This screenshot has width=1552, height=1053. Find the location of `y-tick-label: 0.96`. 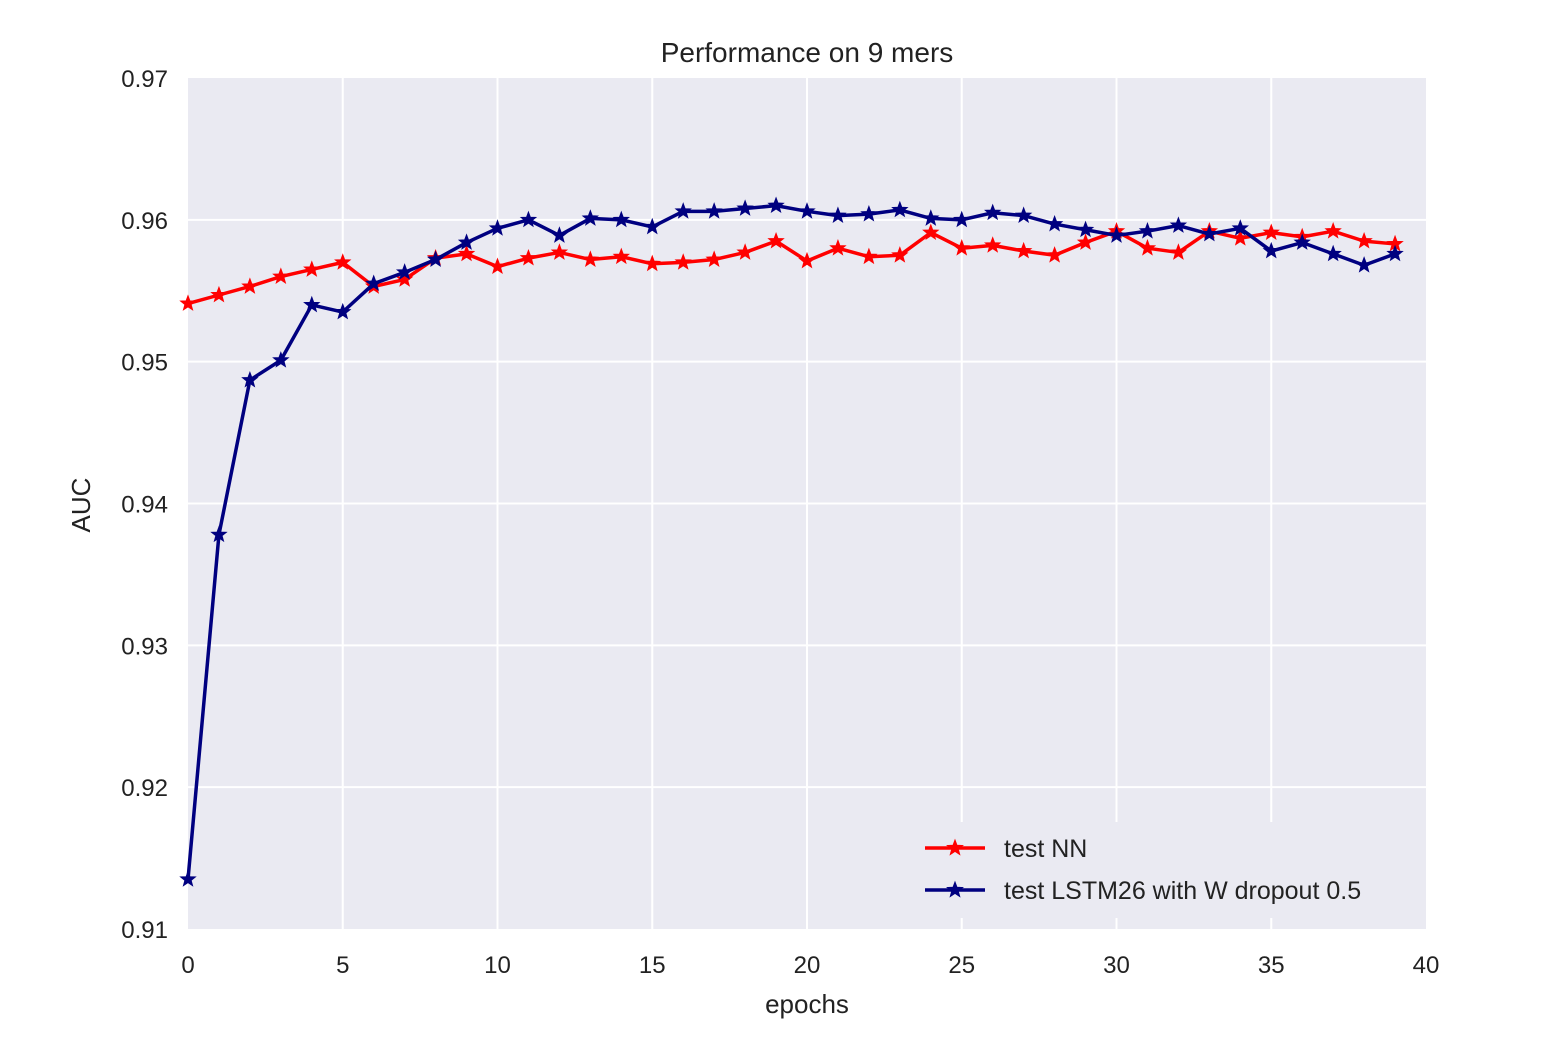

y-tick-label: 0.96 is located at coordinates (144, 221).